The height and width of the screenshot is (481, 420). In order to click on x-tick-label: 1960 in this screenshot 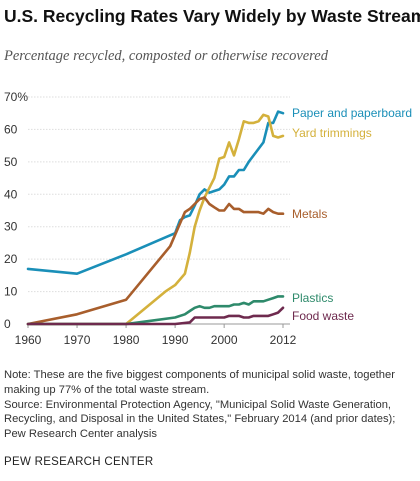, I will do `click(28, 340)`.